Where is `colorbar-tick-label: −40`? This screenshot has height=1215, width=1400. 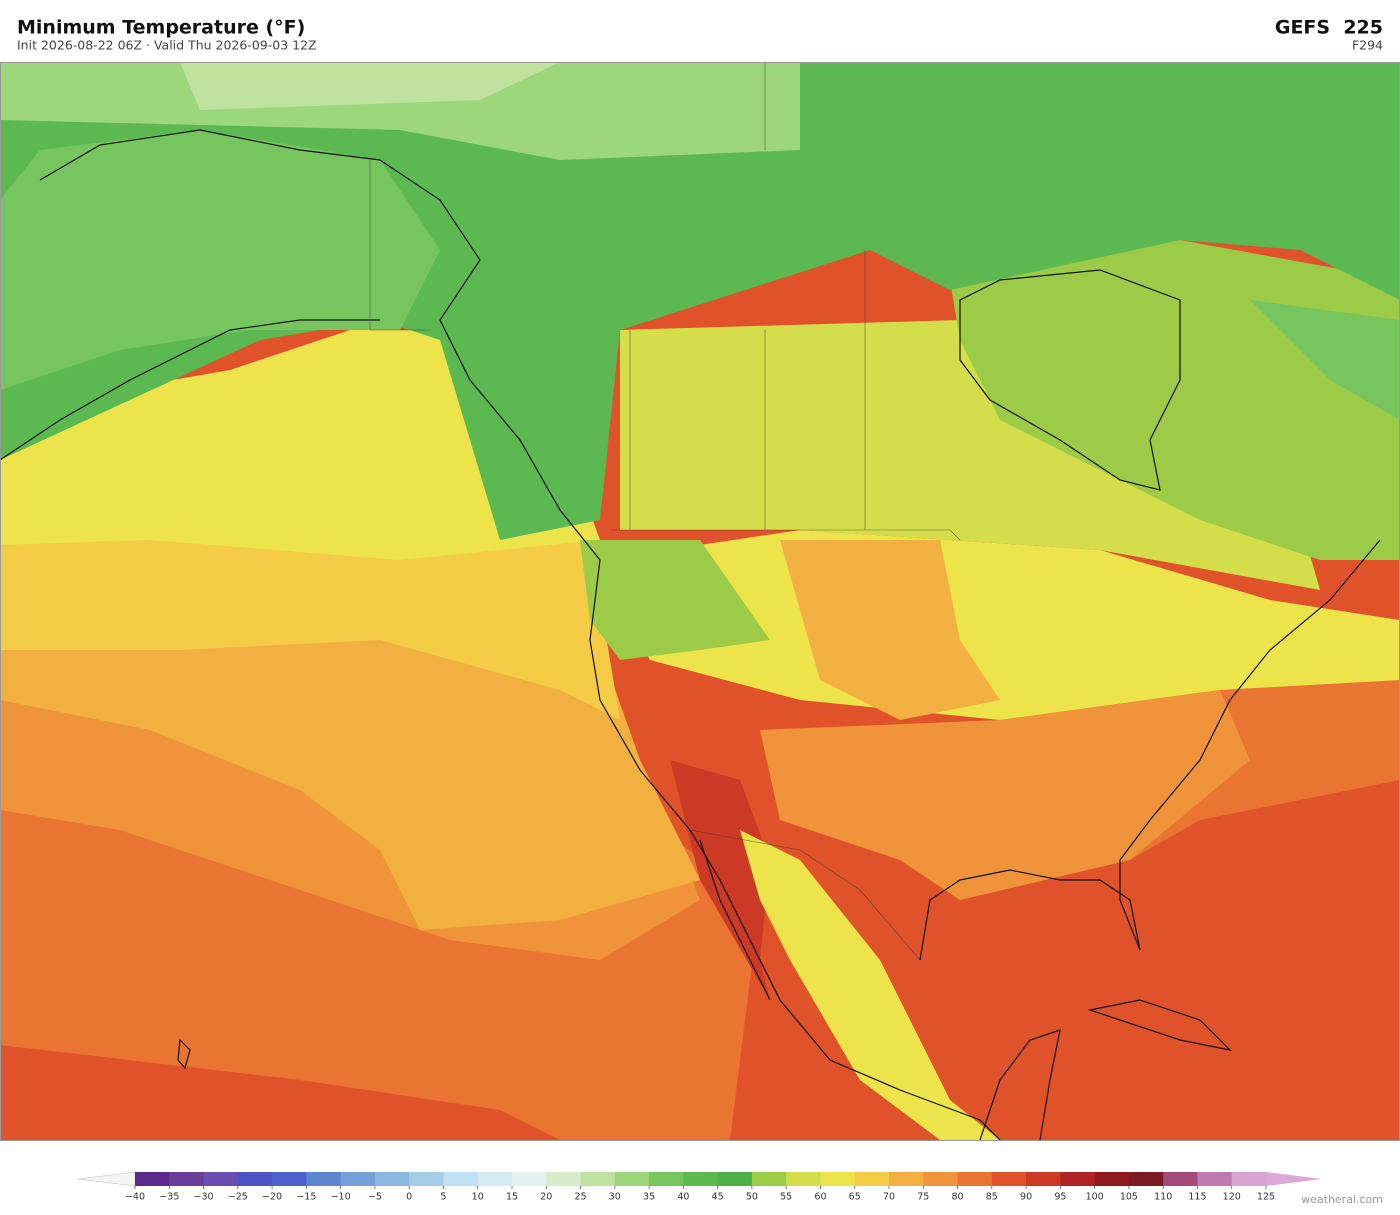 colorbar-tick-label: −40 is located at coordinates (135, 1197).